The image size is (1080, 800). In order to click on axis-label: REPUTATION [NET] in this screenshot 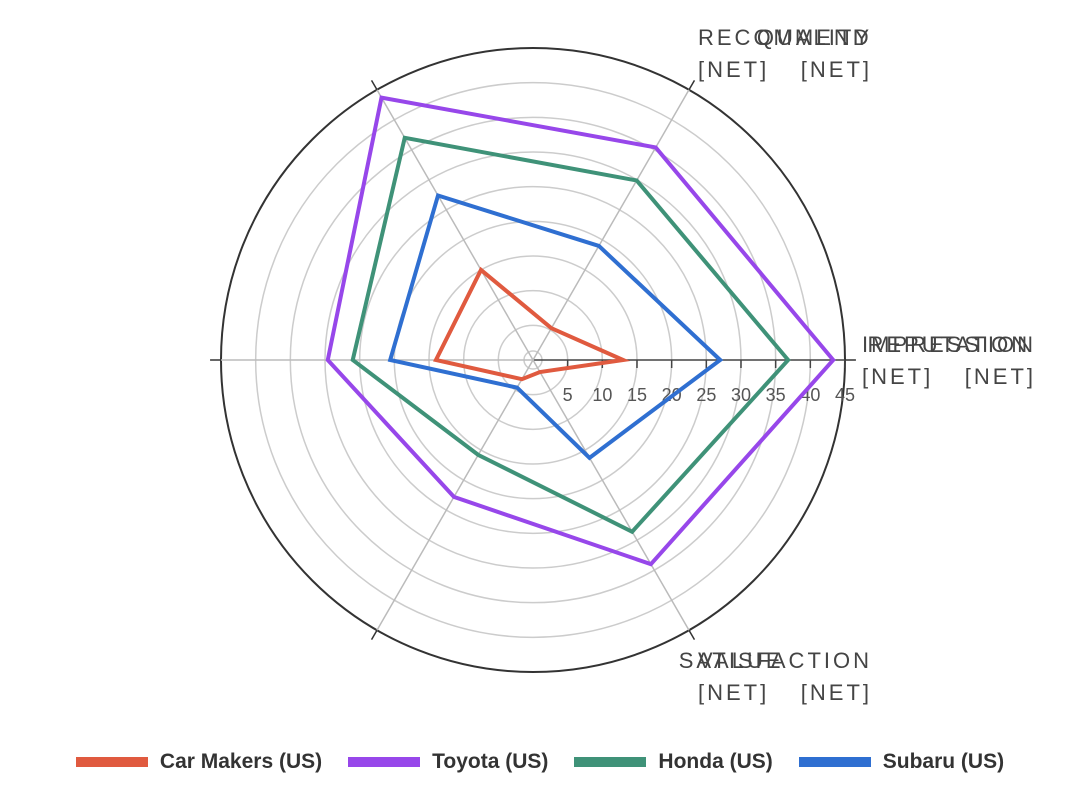, I will do `click(951, 360)`.